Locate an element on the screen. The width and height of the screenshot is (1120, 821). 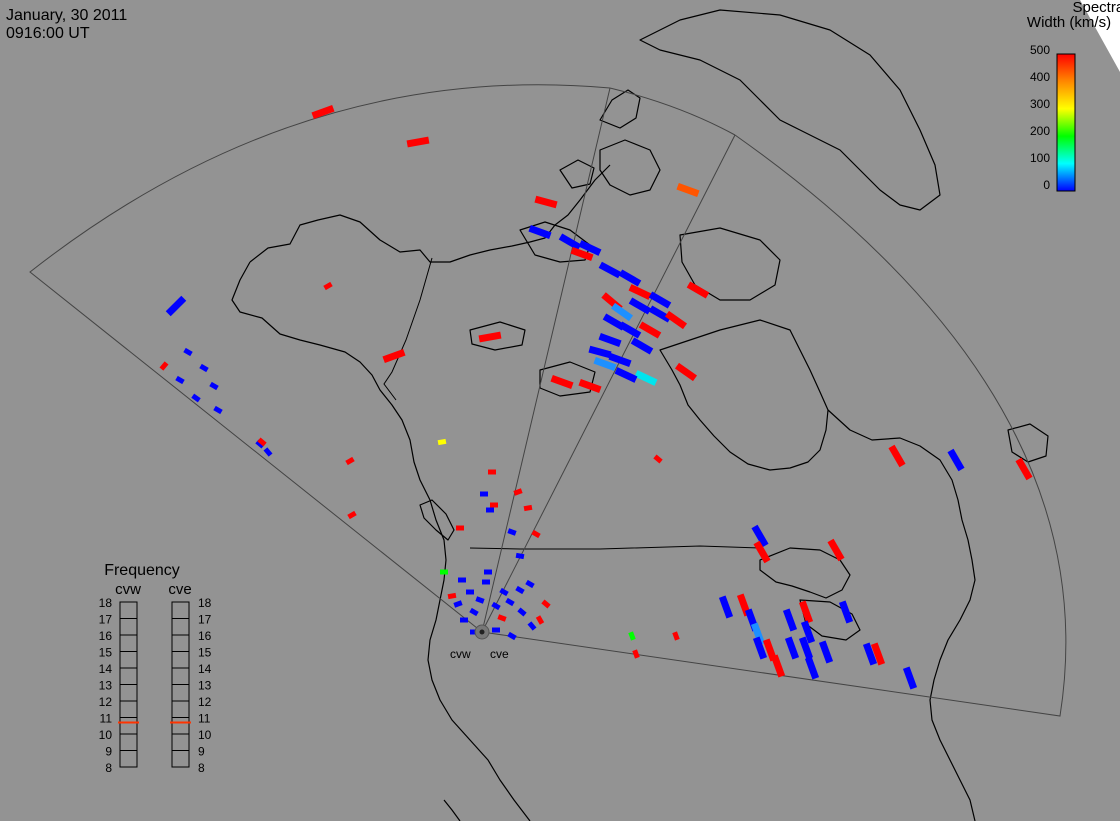
cvw-frequency-tick: 13 is located at coordinates (106, 686).